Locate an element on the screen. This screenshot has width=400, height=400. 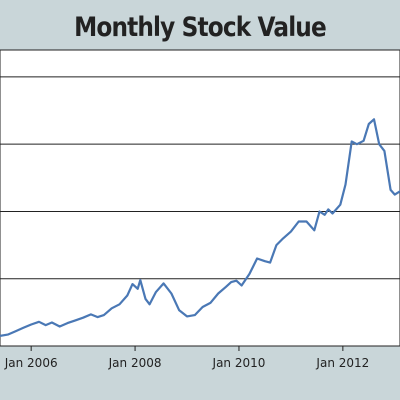
x-tick-label: Jan 2010 is located at coordinates (239, 363).